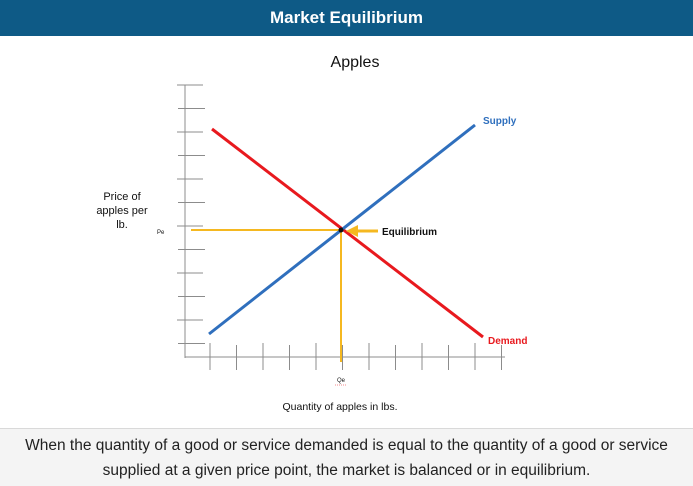 The width and height of the screenshot is (693, 486). What do you see at coordinates (191, 214) in the screenshot?
I see `y-axis-ticks` at bounding box center [191, 214].